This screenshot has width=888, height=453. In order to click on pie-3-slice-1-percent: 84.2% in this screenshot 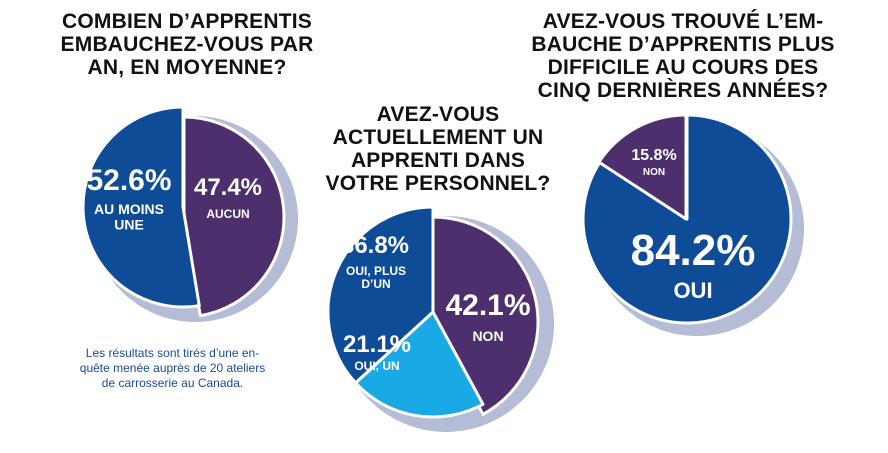, I will do `click(693, 250)`.